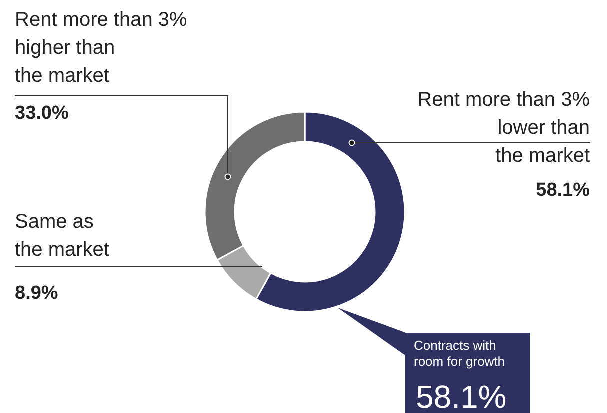 This screenshot has height=413, width=607. Describe the element at coordinates (42, 113) in the screenshot. I see `data-label: 33.0%` at that location.